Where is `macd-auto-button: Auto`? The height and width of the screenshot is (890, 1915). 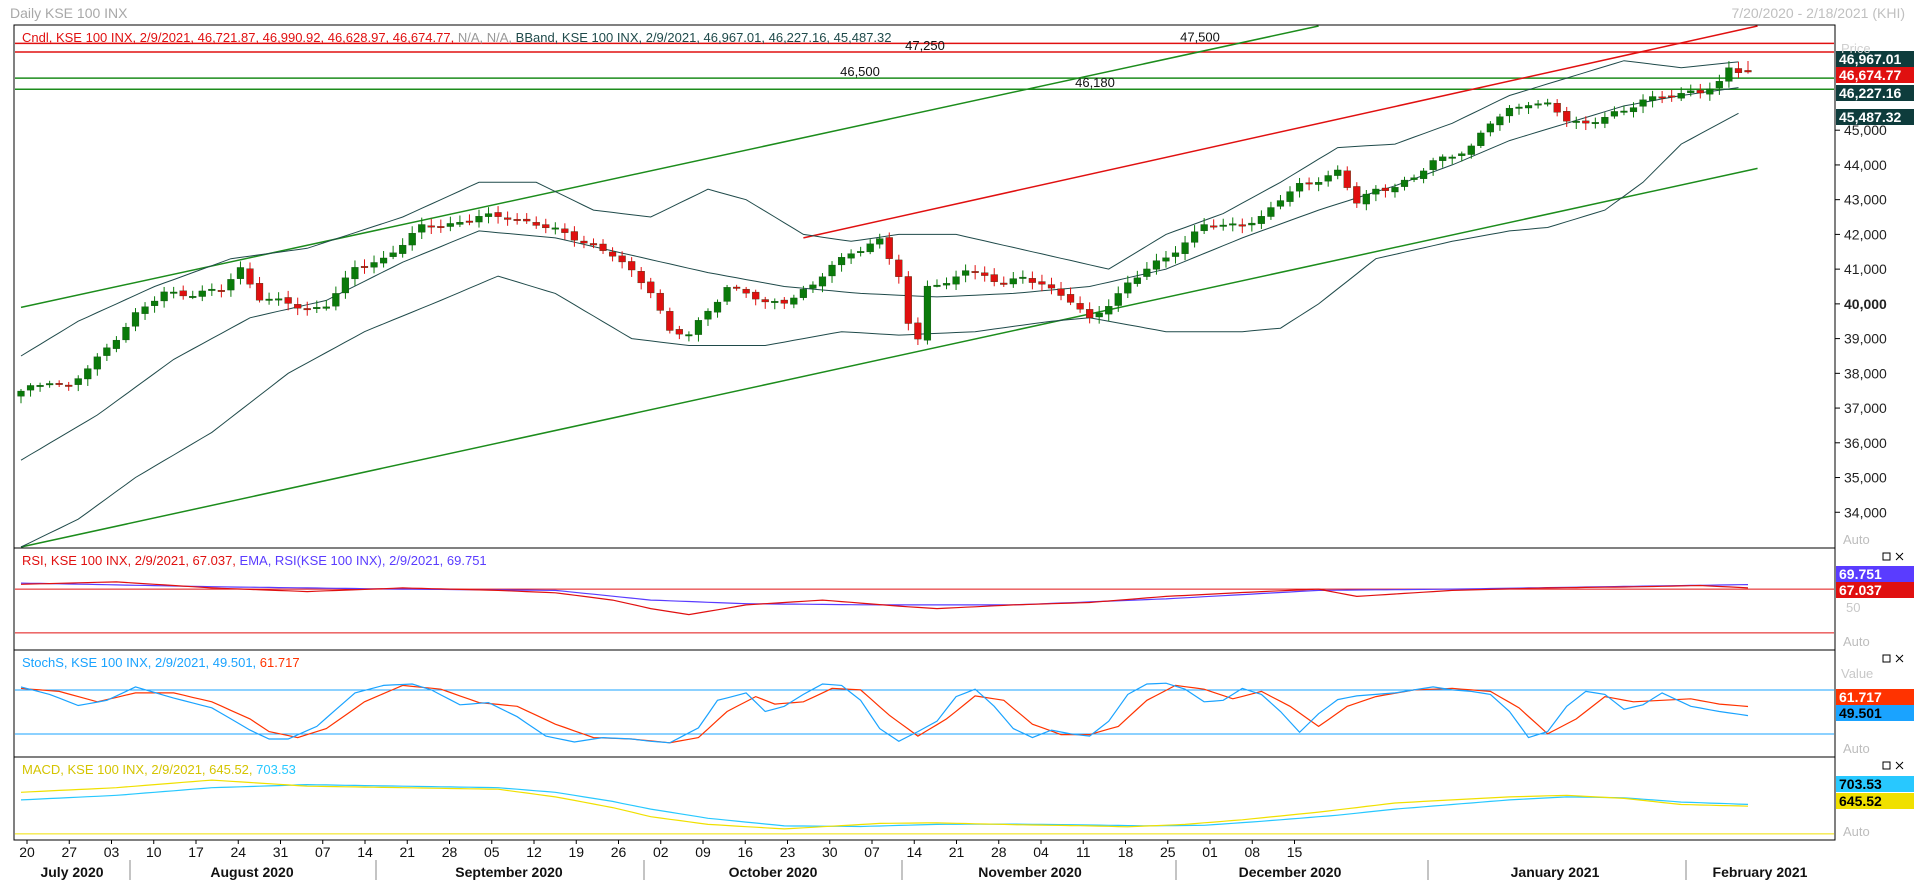
macd-auto-button: Auto is located at coordinates (1856, 831).